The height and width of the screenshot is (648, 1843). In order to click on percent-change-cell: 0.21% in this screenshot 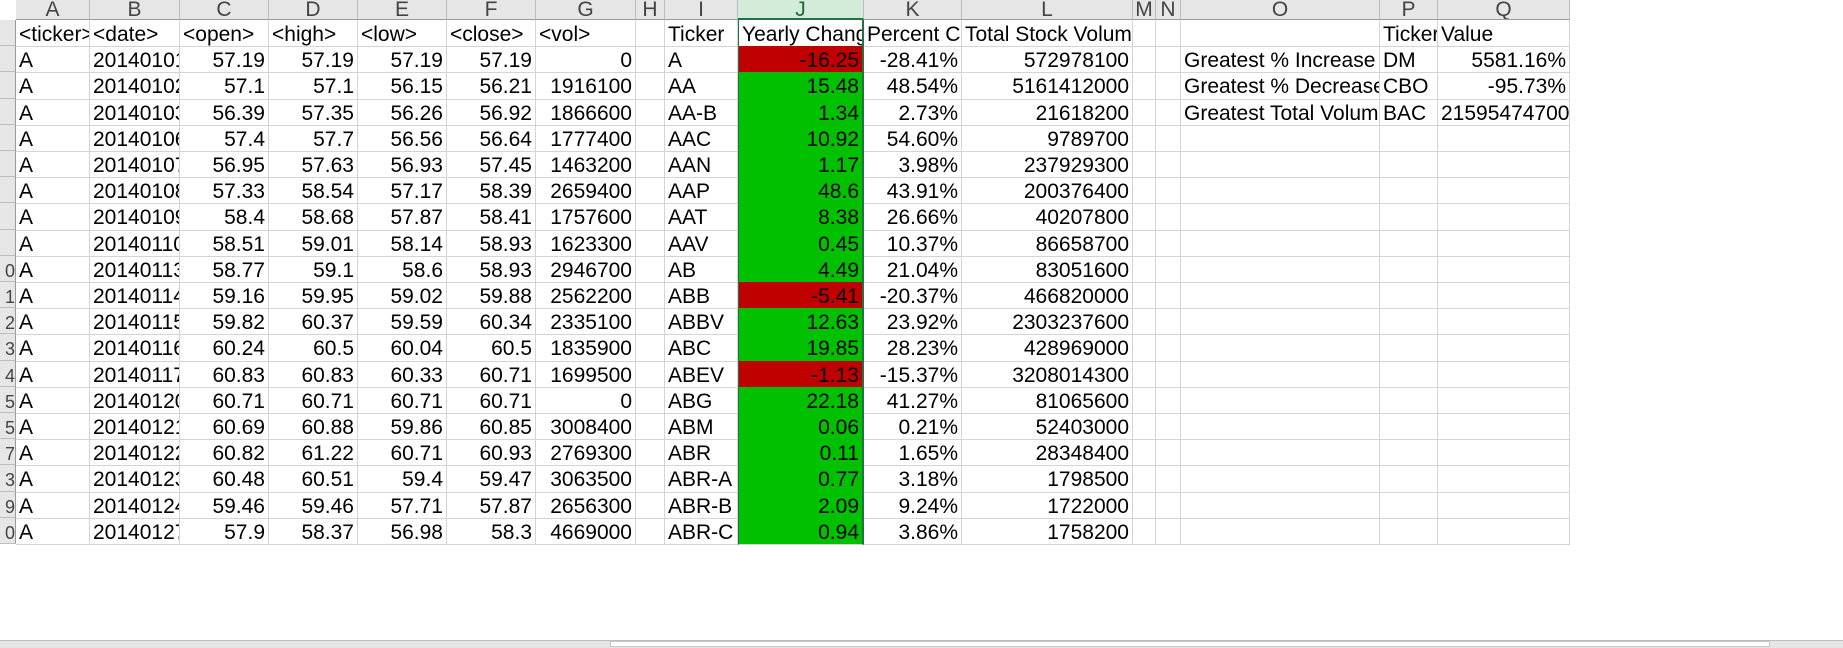, I will do `click(913, 427)`.